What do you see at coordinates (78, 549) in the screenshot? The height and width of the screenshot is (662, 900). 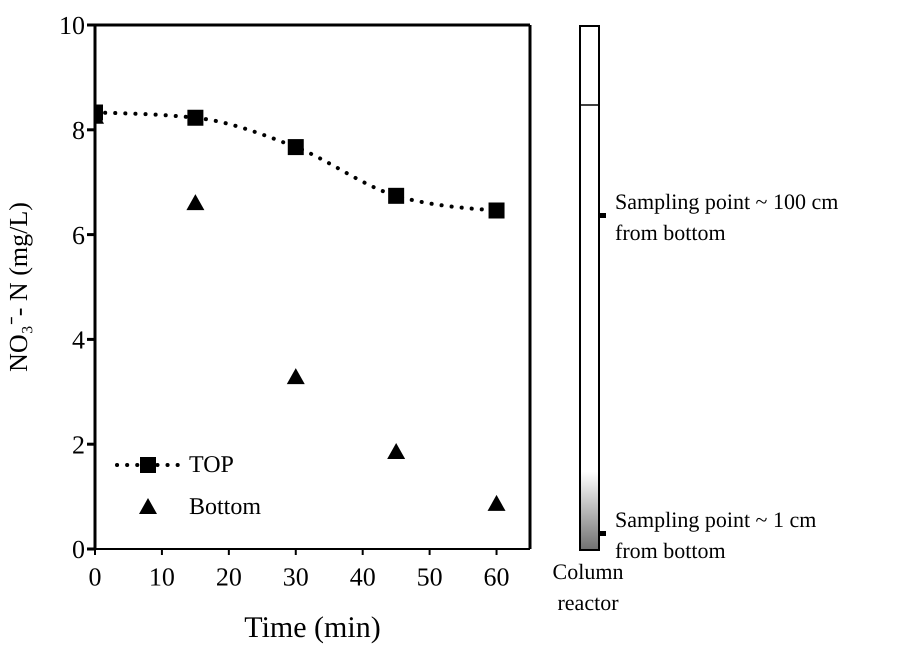 I see `y-tick-label: 0` at bounding box center [78, 549].